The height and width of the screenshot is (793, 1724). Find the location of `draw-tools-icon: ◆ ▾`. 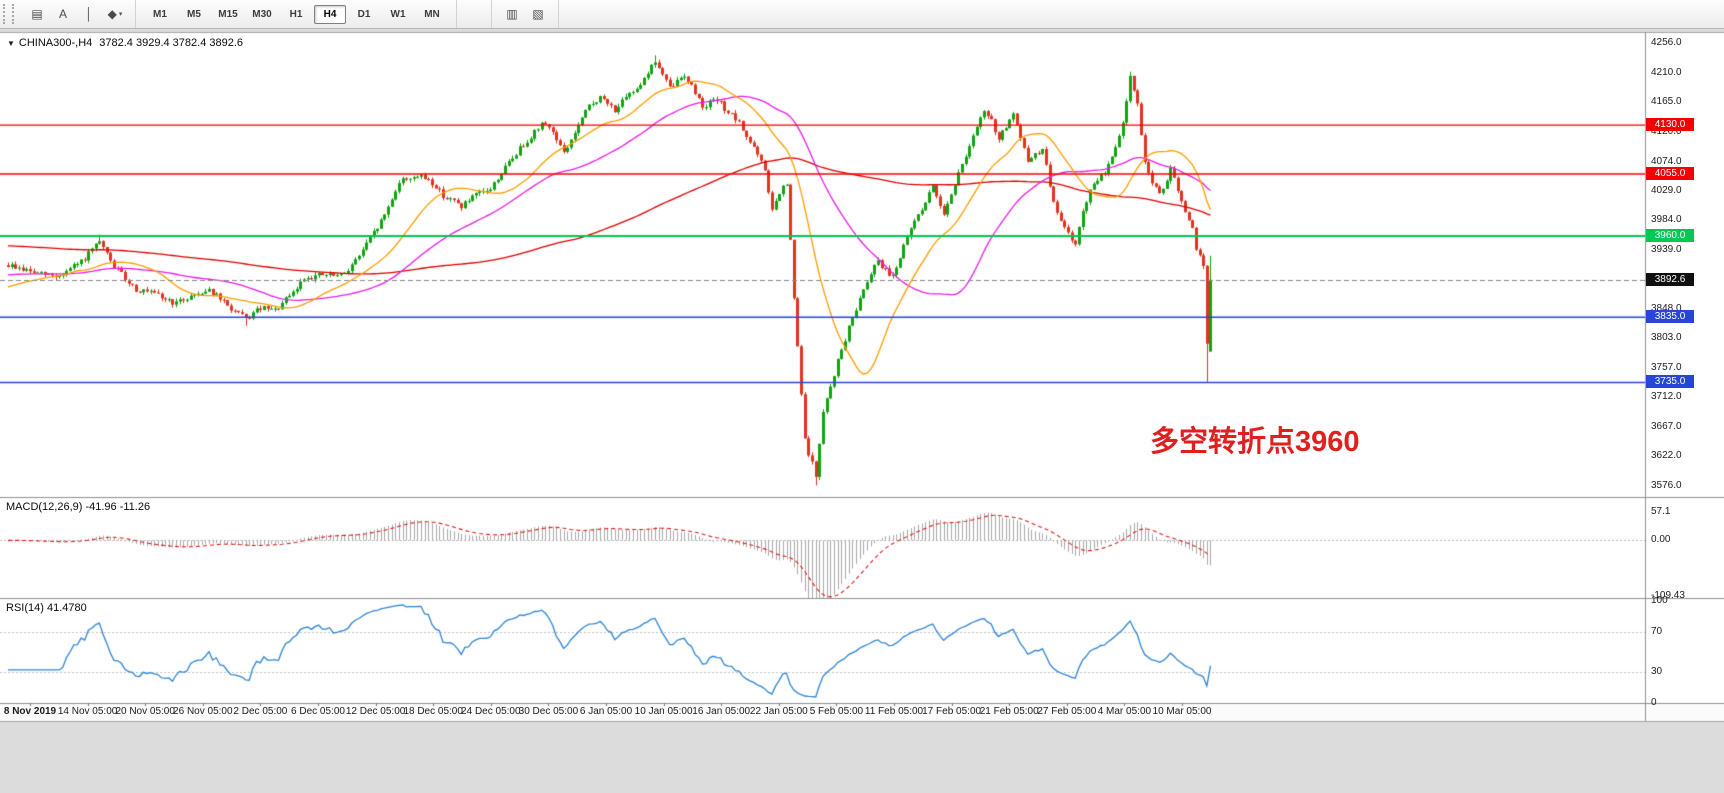

draw-tools-icon: ◆ ▾ is located at coordinates (115, 14).